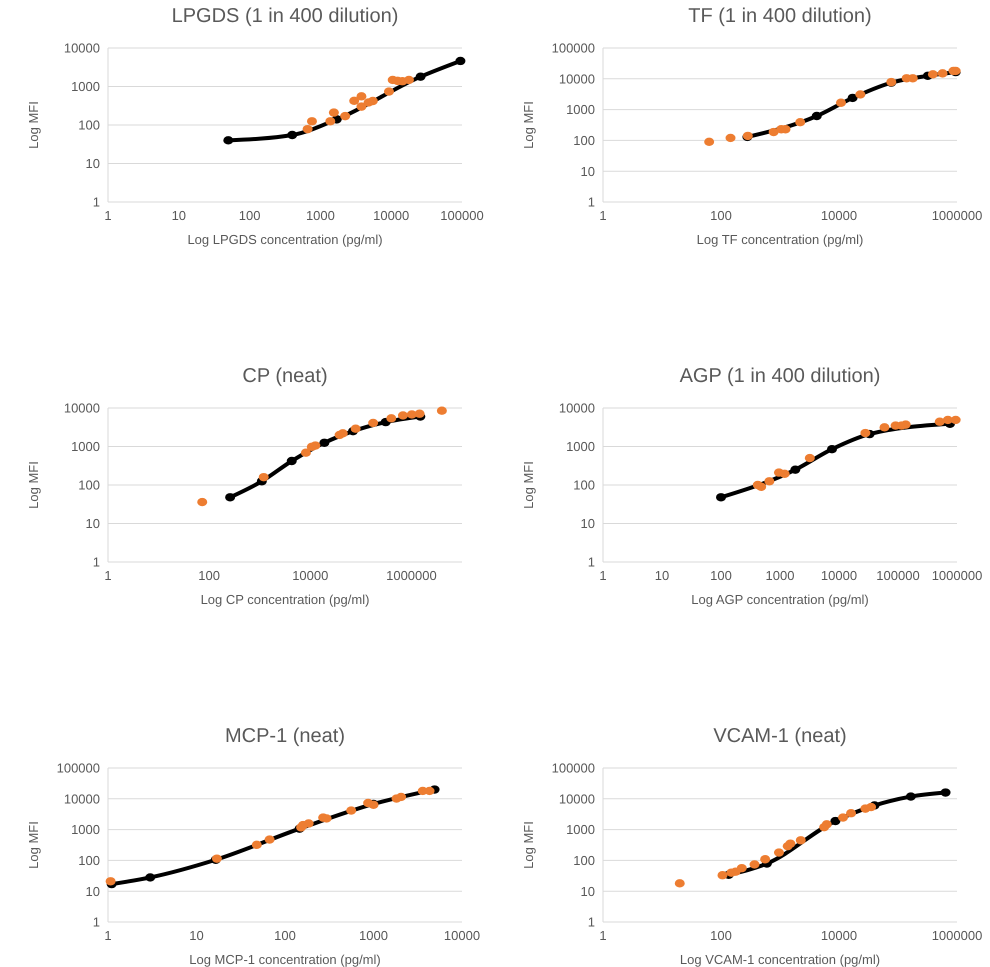 The height and width of the screenshot is (967, 990). I want to click on chart-title: AGP (1 in 400 dilution), so click(780, 376).